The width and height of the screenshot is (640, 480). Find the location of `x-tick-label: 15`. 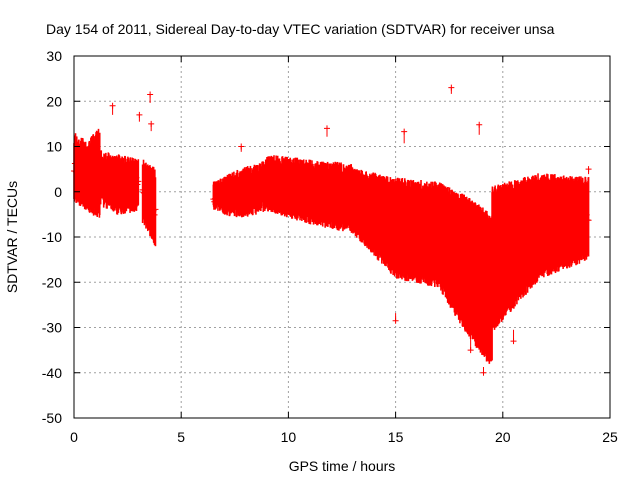

x-tick-label: 15 is located at coordinates (396, 437).